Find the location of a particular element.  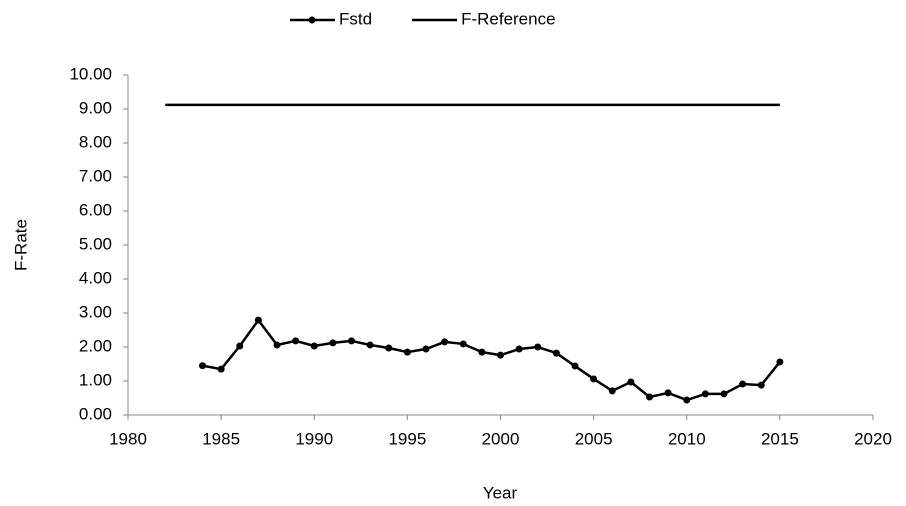

y-tick-label: 6.00 is located at coordinates (95, 209).